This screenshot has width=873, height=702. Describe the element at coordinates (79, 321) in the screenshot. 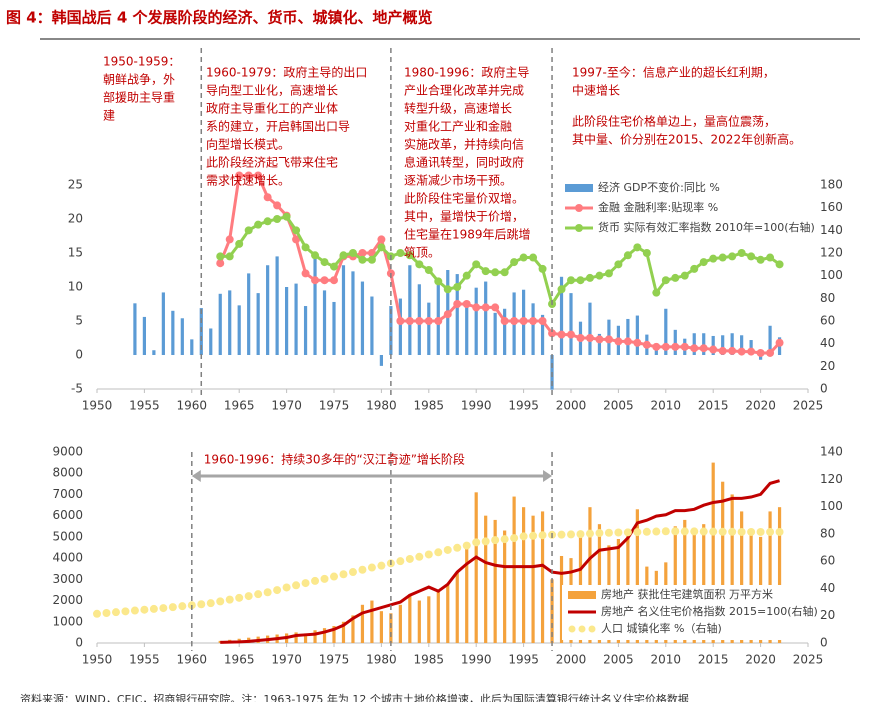

I see `y-tick-label: 5` at that location.